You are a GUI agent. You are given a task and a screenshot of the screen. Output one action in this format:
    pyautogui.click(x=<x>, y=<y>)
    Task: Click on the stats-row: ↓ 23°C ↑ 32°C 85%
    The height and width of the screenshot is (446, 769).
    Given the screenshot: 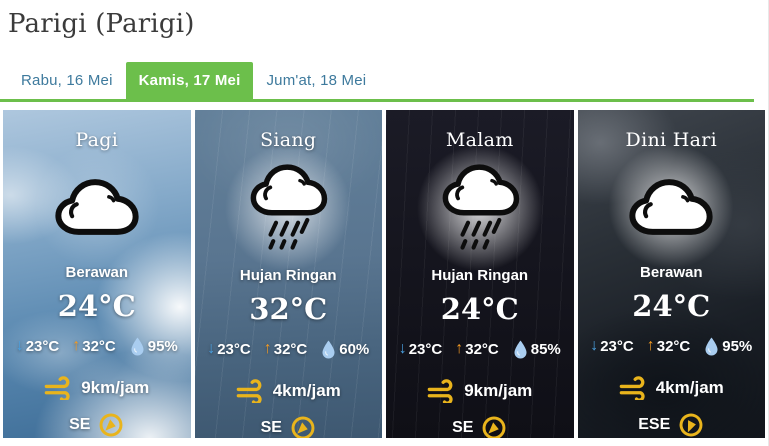 What is the action you would take?
    pyautogui.click(x=480, y=349)
    